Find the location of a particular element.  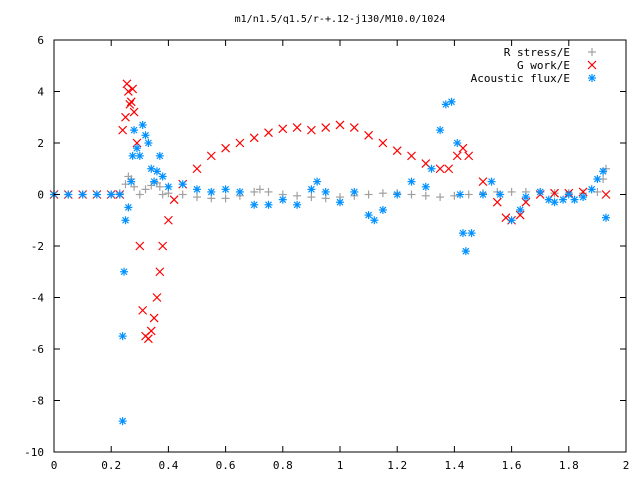

chart-title: m1/n1.5/q1.5/r-+.12-j130/M10.0/1024 is located at coordinates (340, 19).